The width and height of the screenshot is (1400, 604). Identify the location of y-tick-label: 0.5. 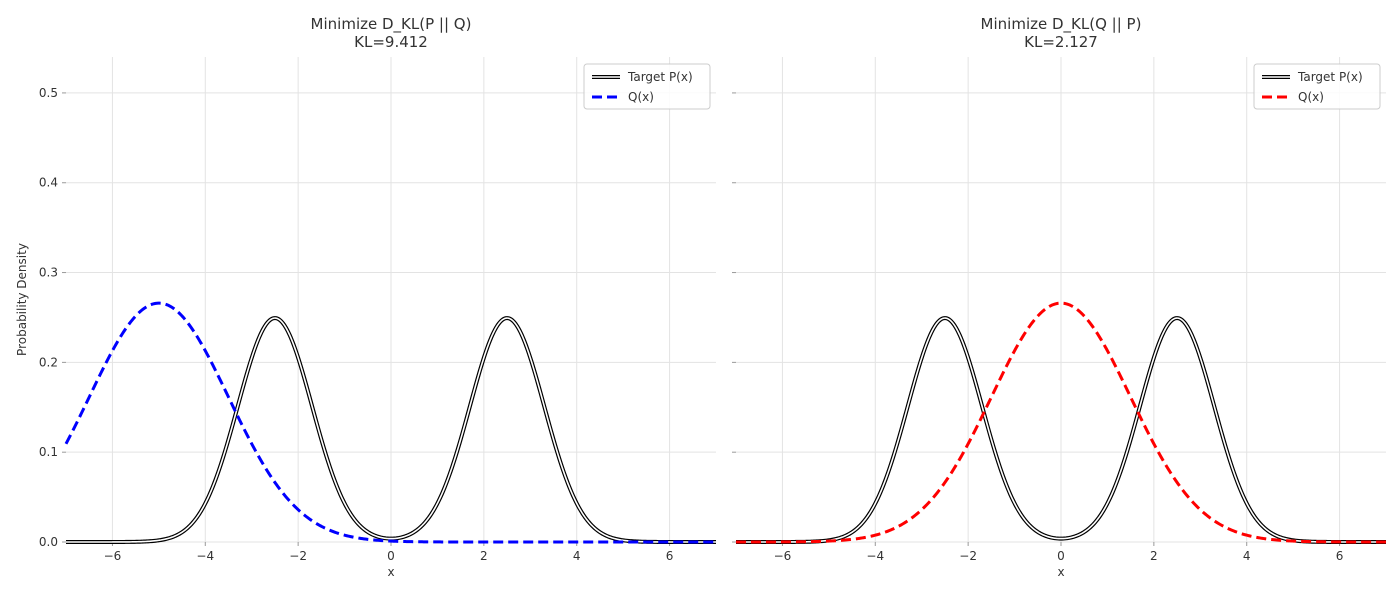
(48, 93).